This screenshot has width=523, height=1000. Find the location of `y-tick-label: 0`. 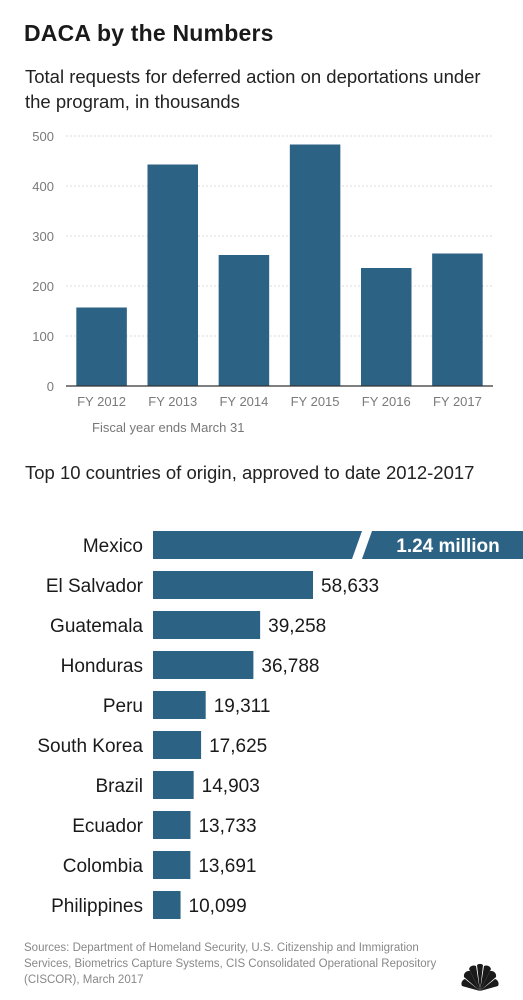

y-tick-label: 0 is located at coordinates (50, 386).